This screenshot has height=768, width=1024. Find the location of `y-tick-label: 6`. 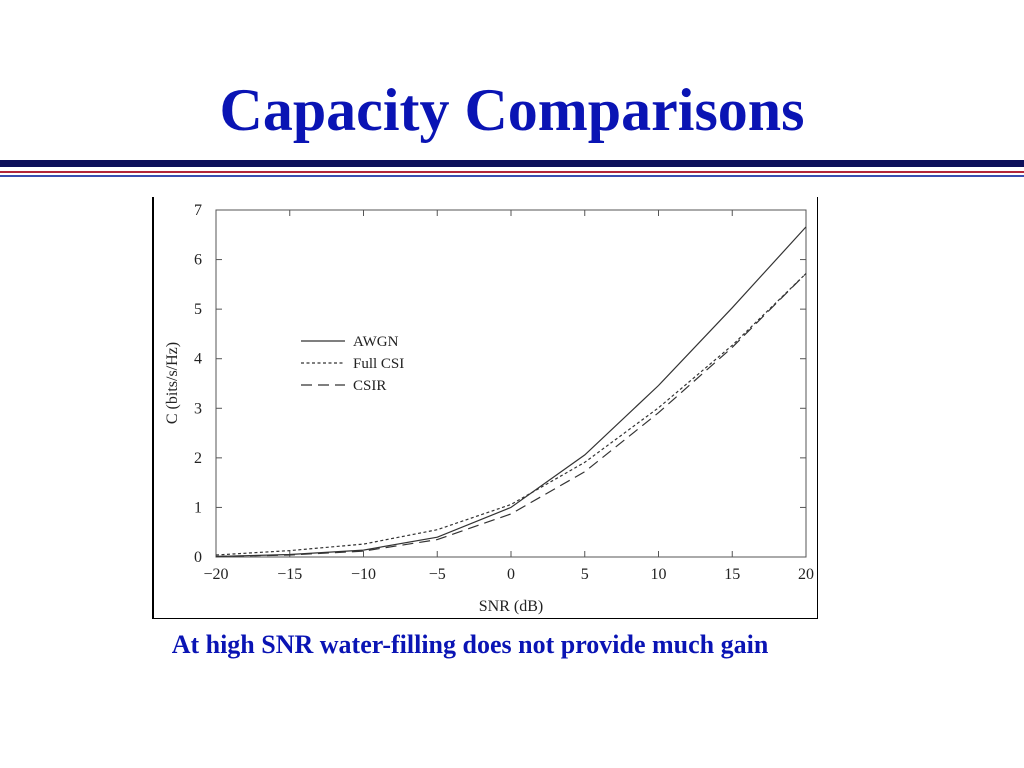

y-tick-label: 6 is located at coordinates (198, 260).